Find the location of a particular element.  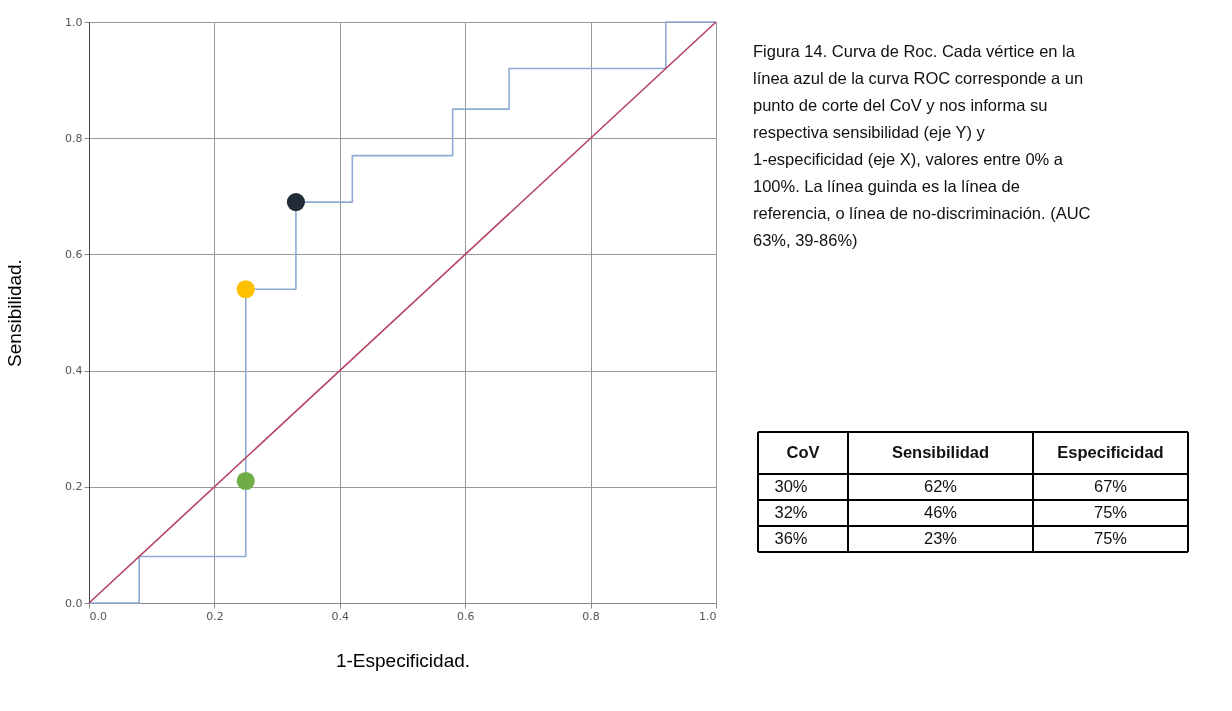

x-axis-title: 1-Especificidad. is located at coordinates (403, 660).